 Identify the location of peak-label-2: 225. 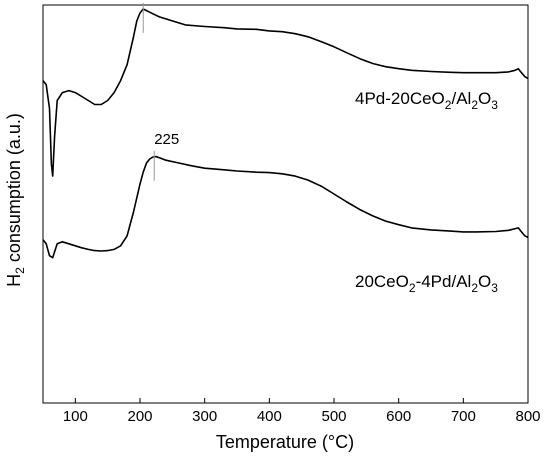
(166, 139).